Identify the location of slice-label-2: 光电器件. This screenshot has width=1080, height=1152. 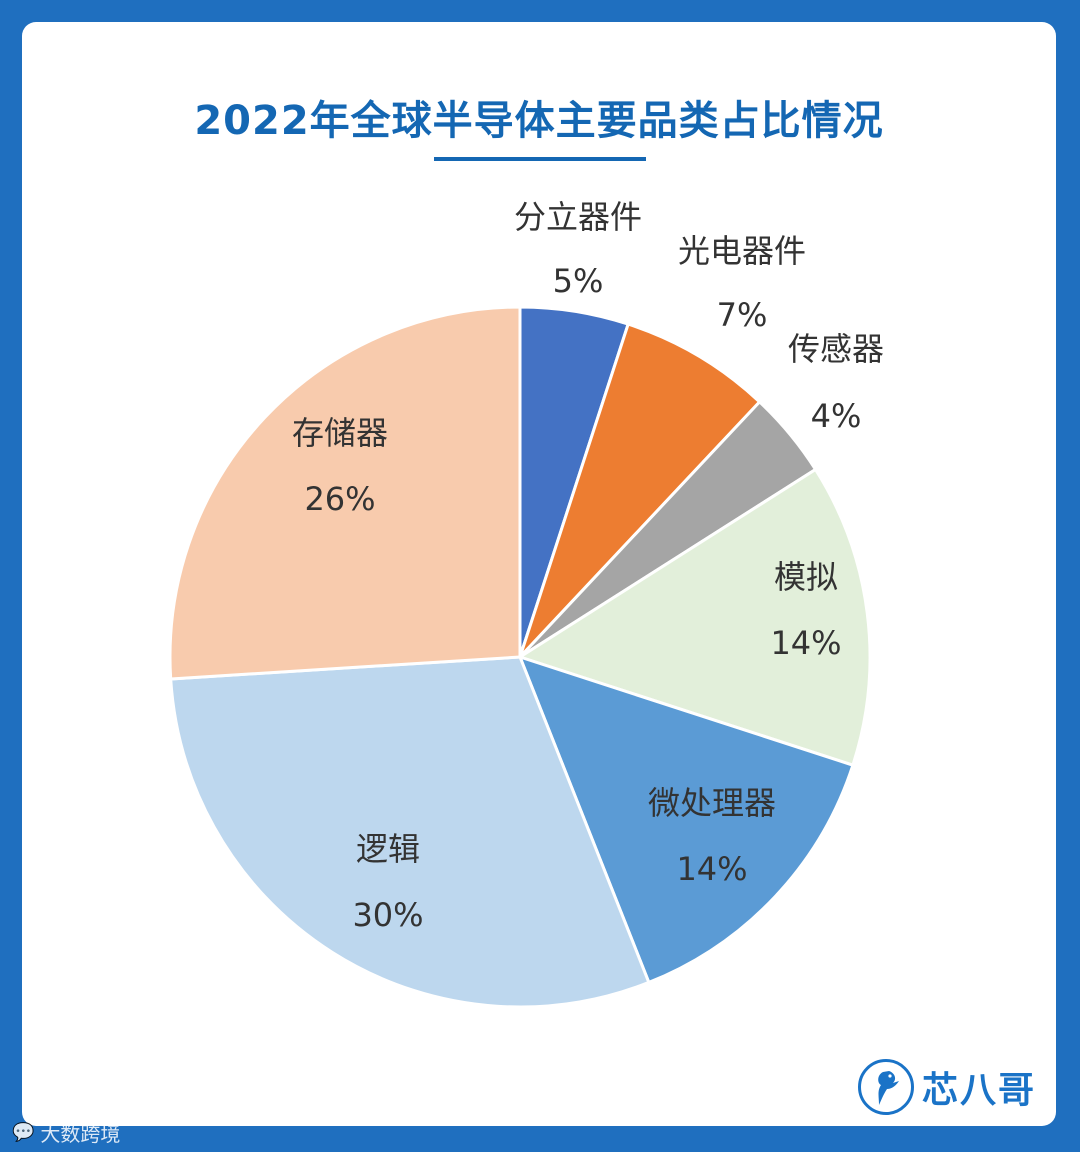
(742, 251).